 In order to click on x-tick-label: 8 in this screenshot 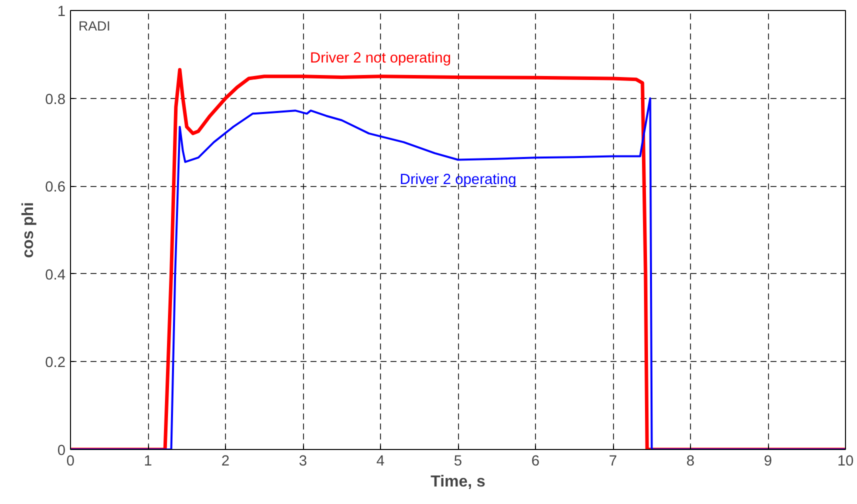, I will do `click(690, 462)`.